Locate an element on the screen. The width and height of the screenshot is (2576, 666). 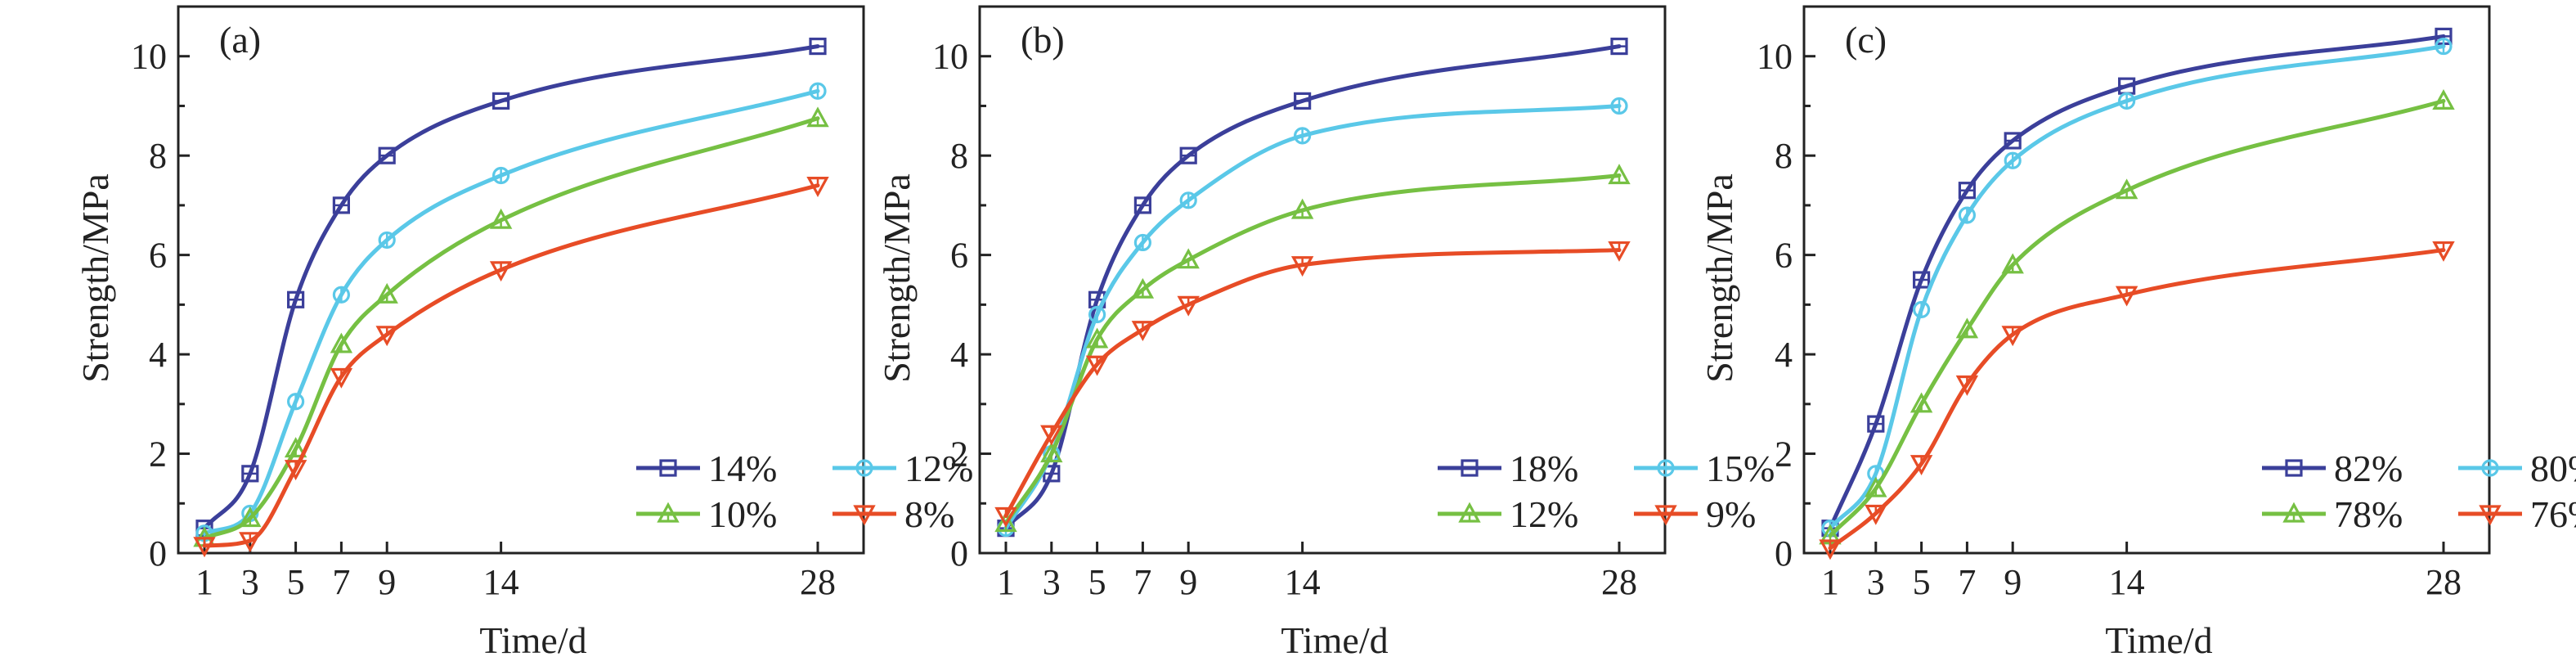
panel-b-x-tick-label: 14 is located at coordinates (1303, 582).